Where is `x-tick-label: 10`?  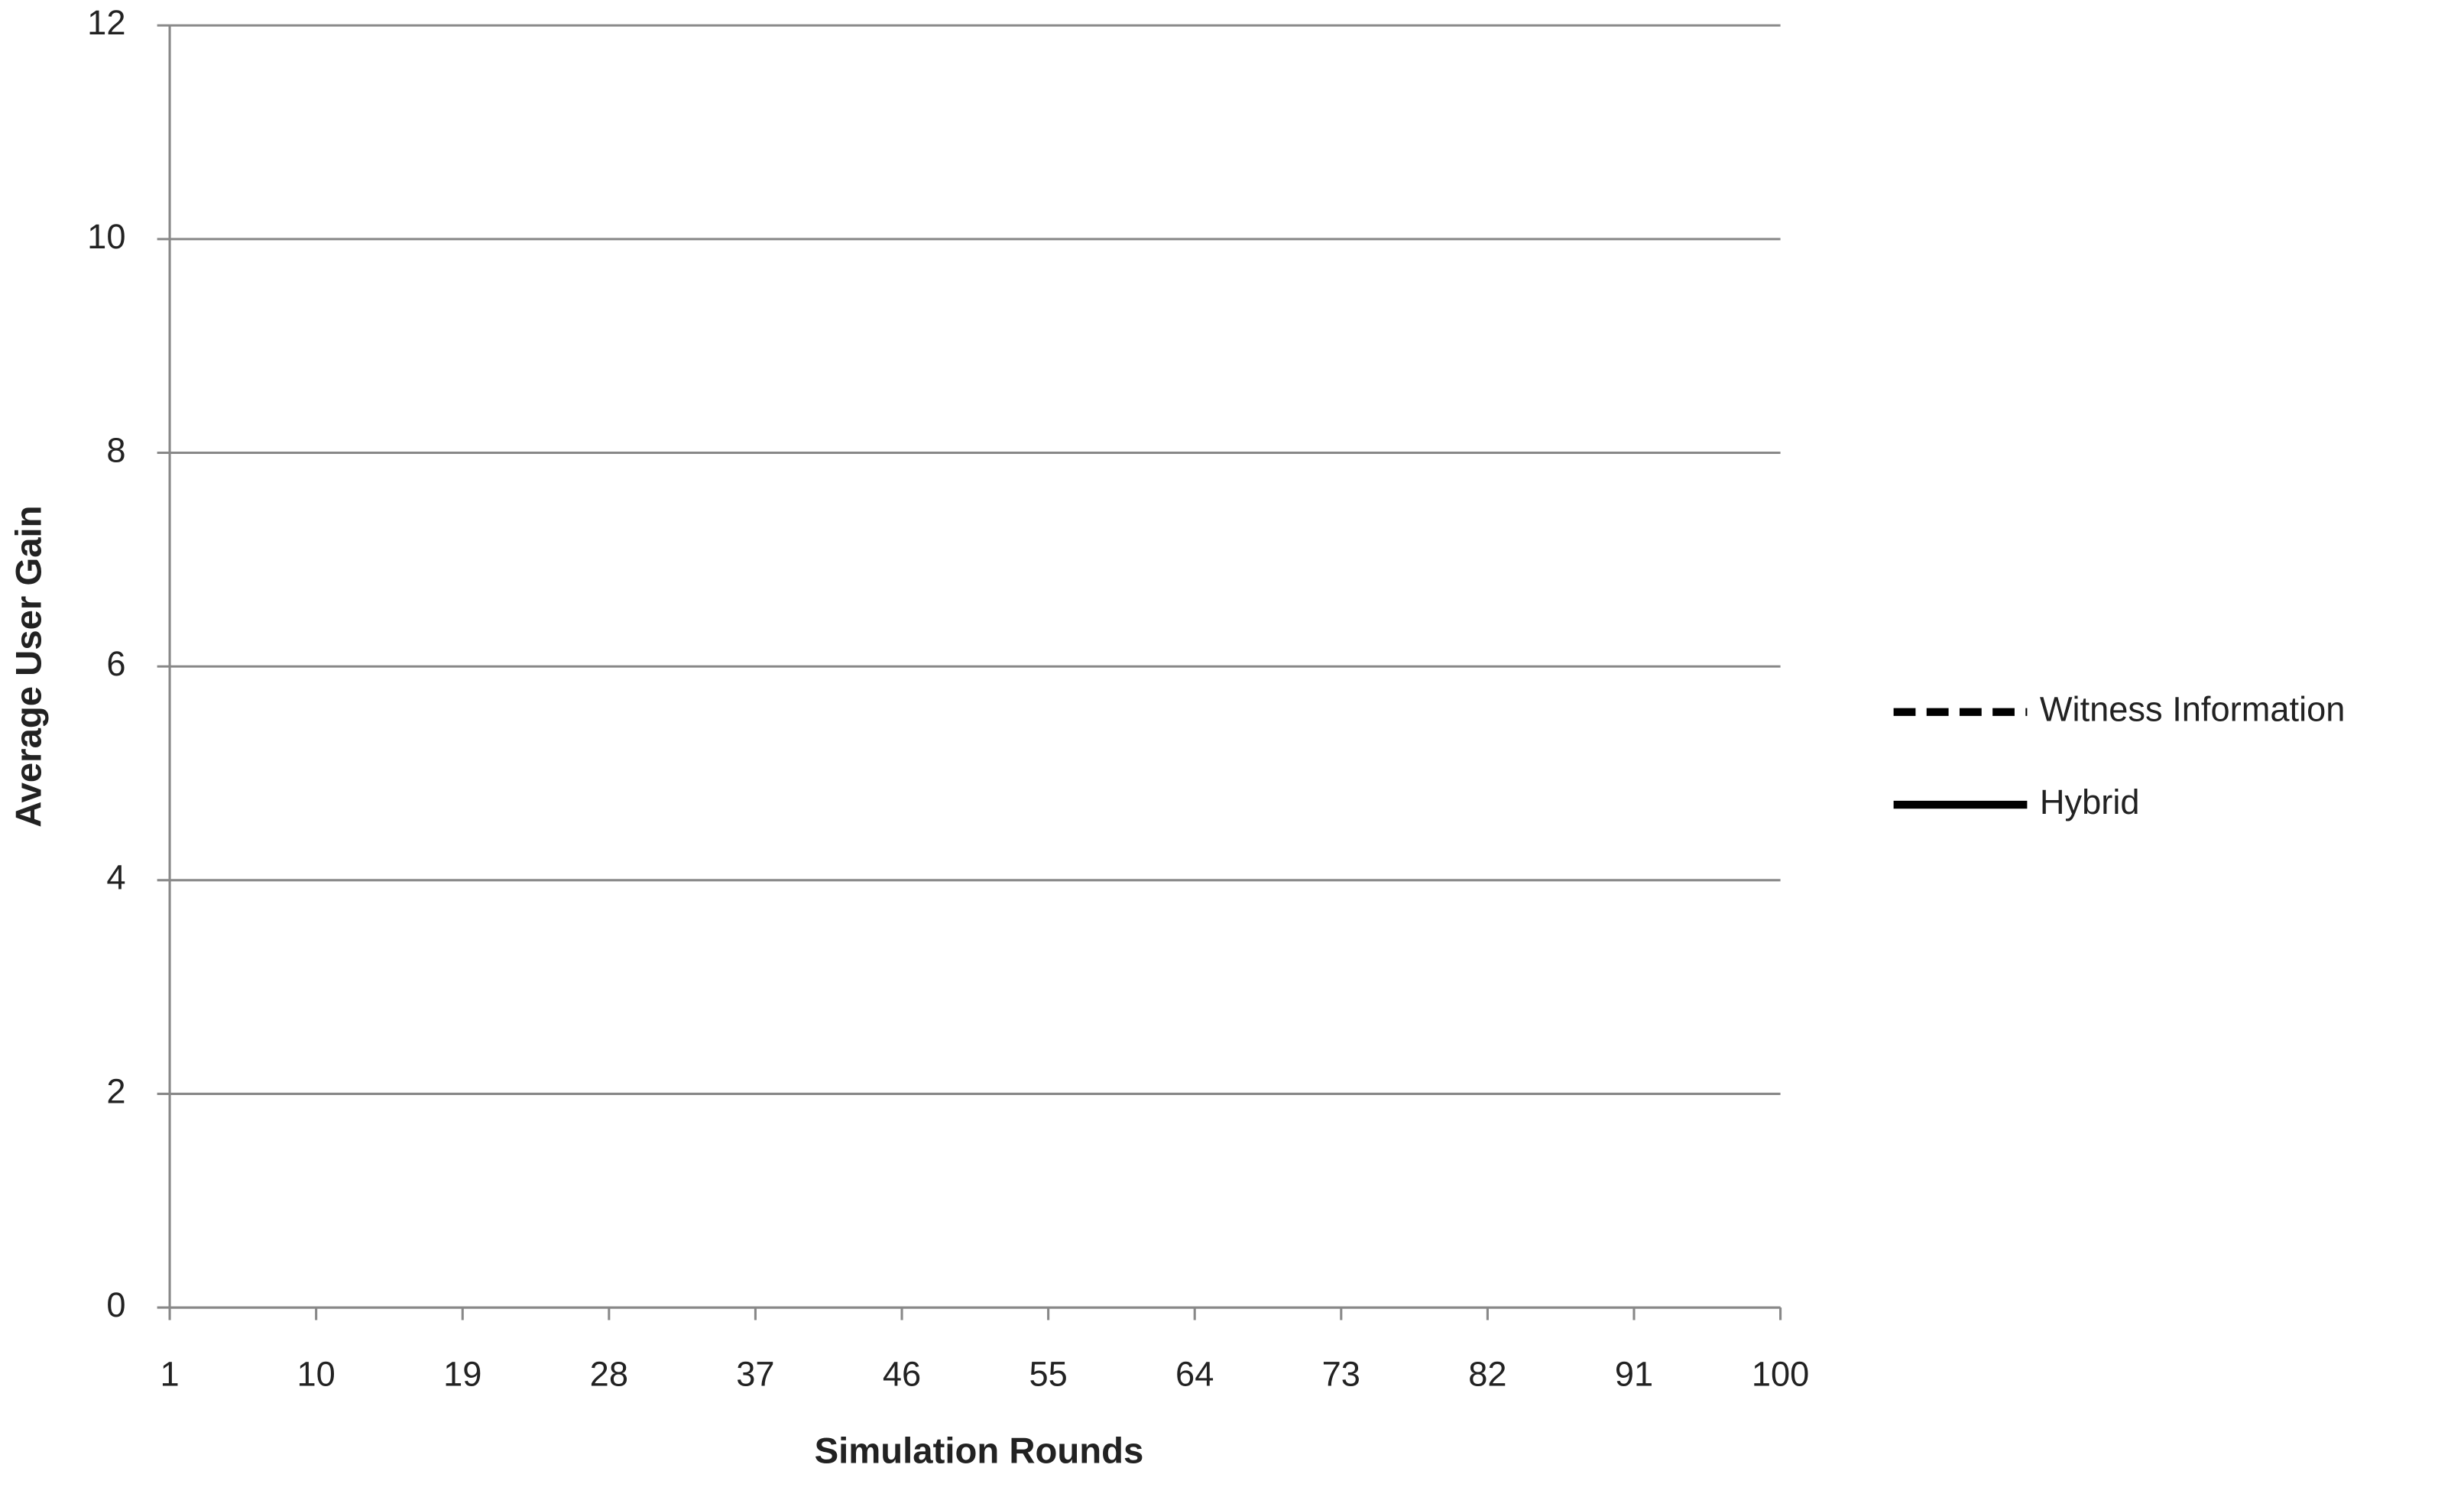
x-tick-label: 10 is located at coordinates (316, 1374).